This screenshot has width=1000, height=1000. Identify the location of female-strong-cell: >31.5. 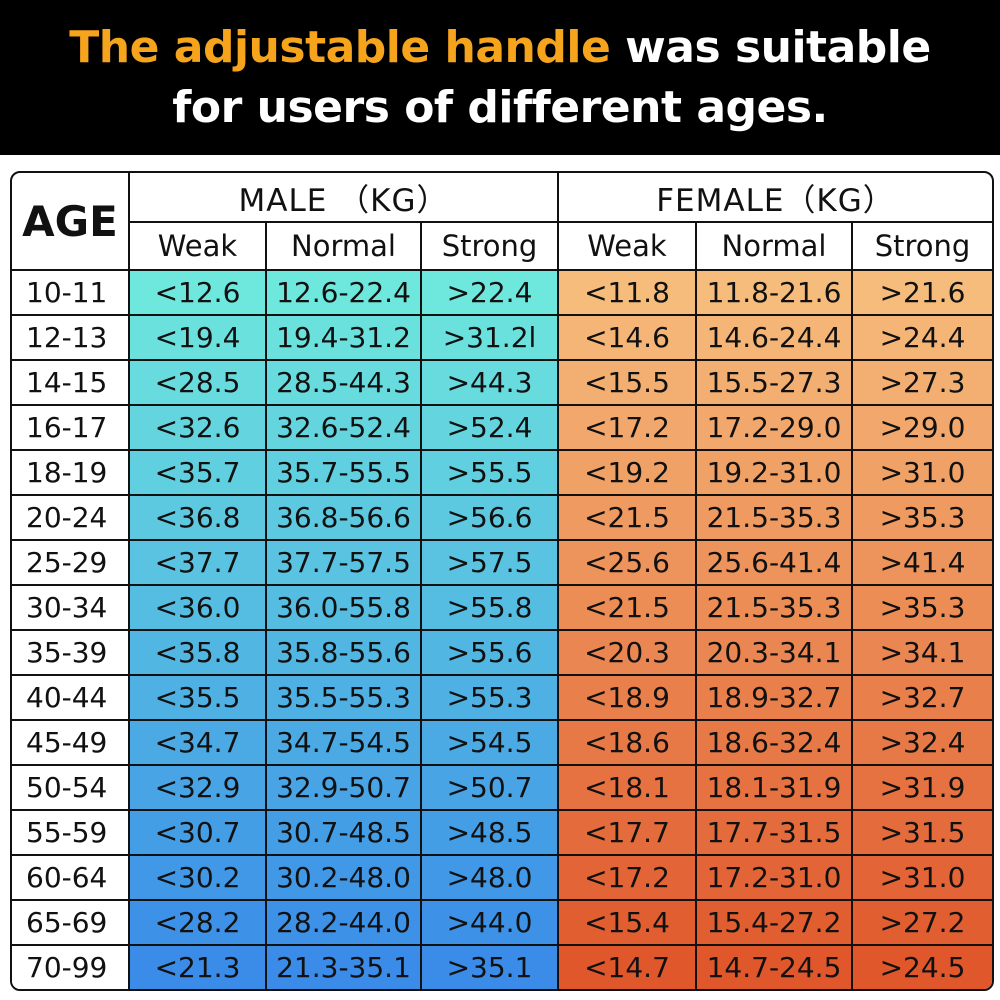
(922, 833).